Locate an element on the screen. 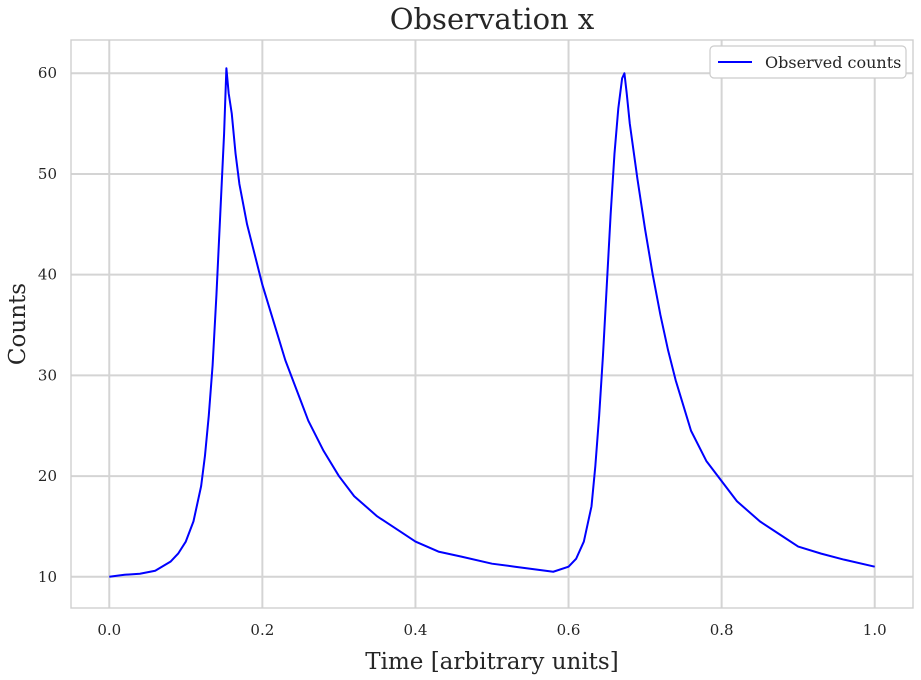 This screenshot has height=680, width=921. y-axis-label: Counts is located at coordinates (18, 324).